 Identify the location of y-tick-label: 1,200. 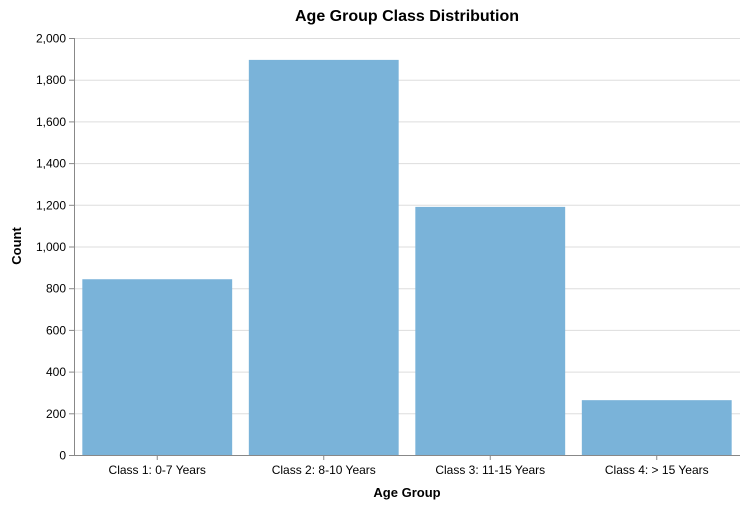
(51, 205).